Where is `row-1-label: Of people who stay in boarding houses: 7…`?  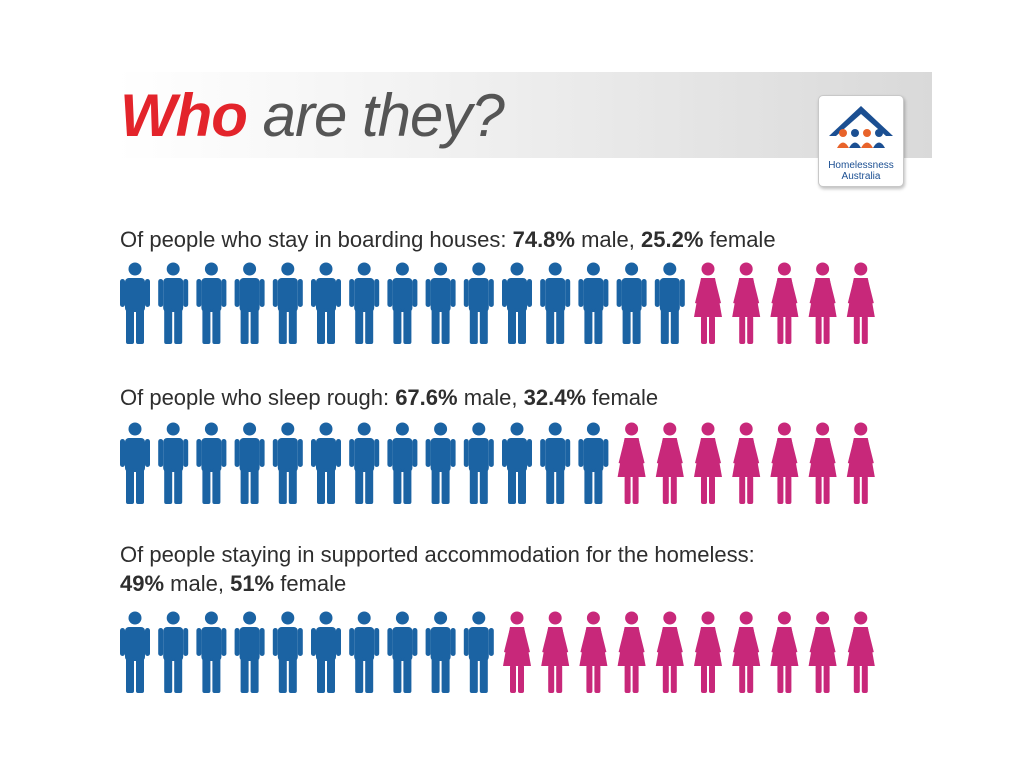
row-1-label: Of people who stay in boarding houses: 7… is located at coordinates (448, 239).